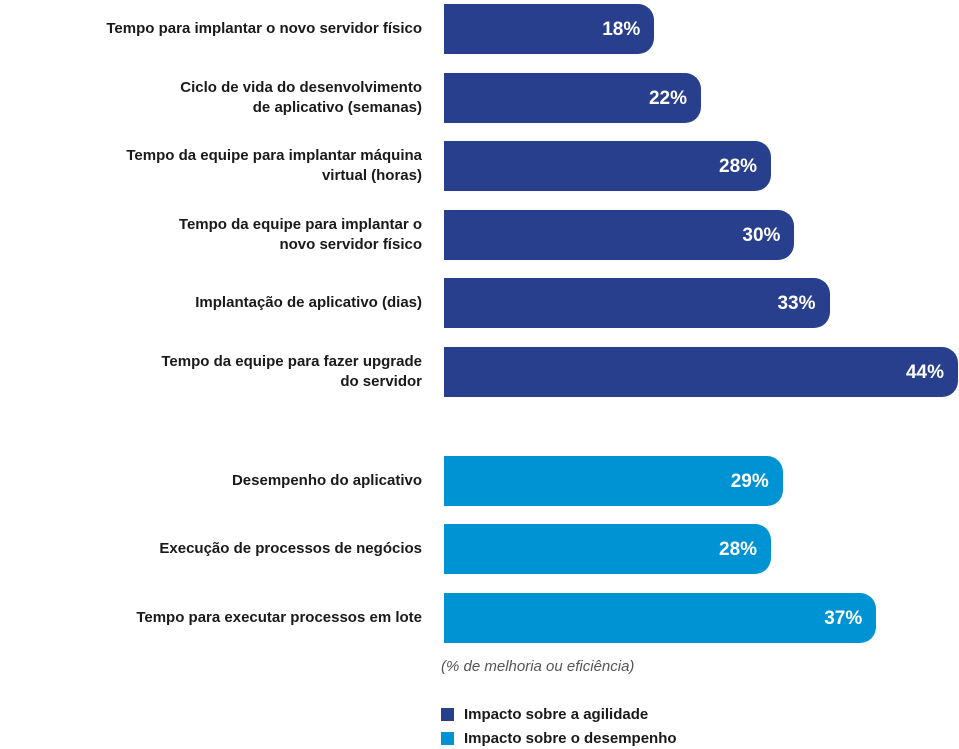 This screenshot has width=959, height=749. I want to click on value-label: 37%, so click(843, 618).